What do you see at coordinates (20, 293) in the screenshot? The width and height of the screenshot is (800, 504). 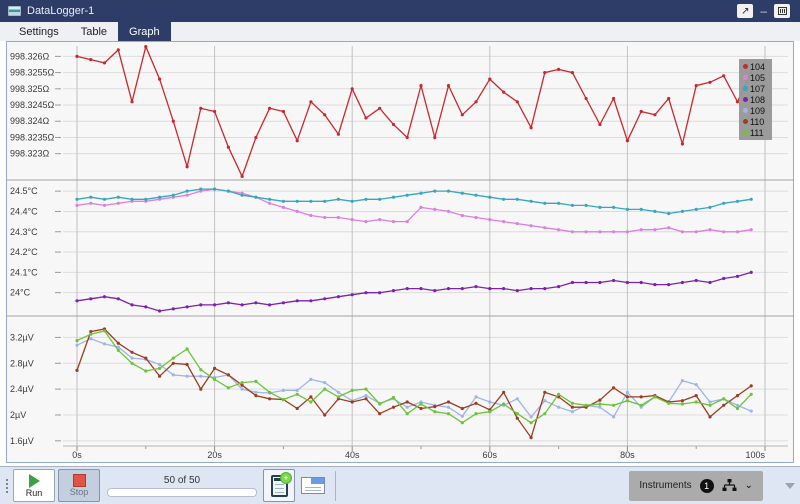 I see `svg-text: 24°C` at bounding box center [20, 293].